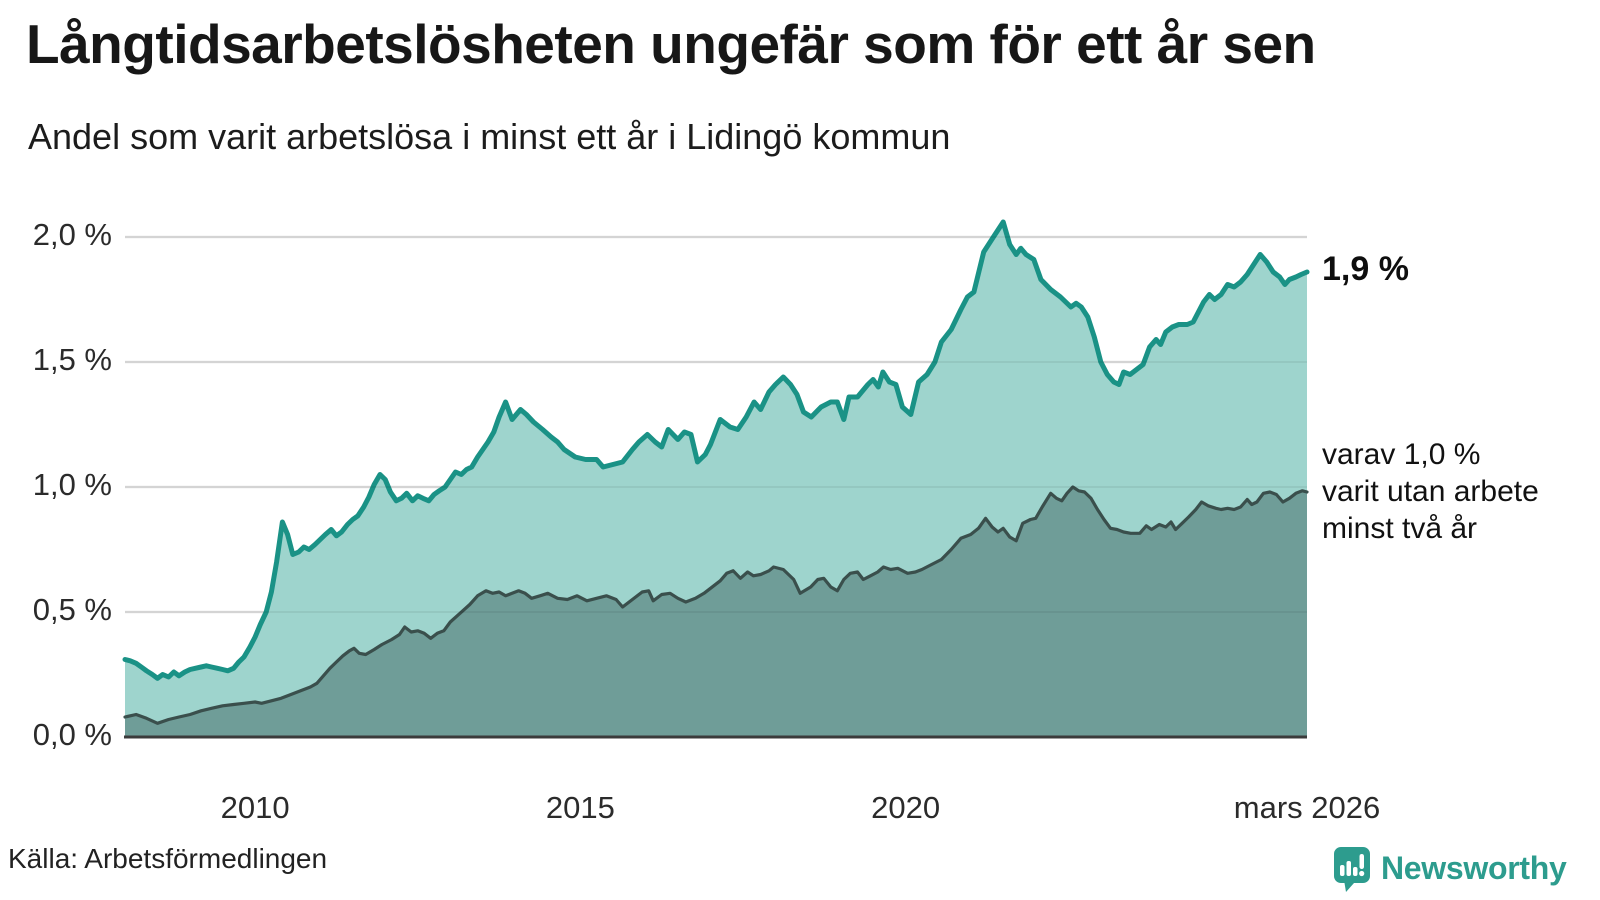  I want to click on series2-annotation-line3: minst två år, so click(1400, 528).